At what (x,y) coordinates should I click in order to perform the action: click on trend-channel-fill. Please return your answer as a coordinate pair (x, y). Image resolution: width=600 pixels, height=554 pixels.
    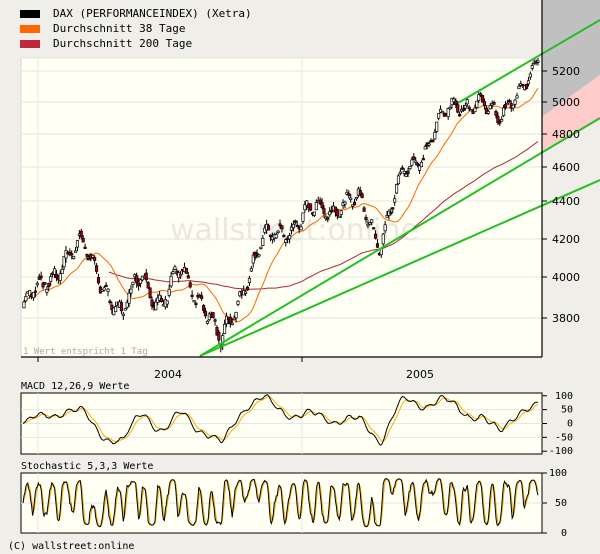
    Looking at the image, I should click on (571, 76).